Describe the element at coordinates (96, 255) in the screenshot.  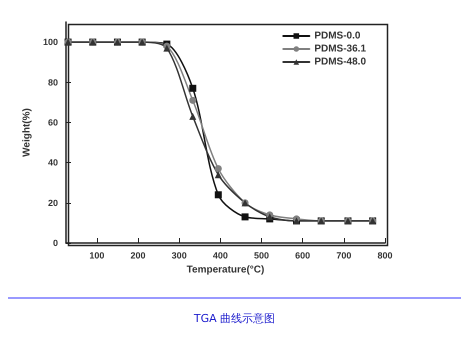
I see `x-tick-label: 100` at that location.